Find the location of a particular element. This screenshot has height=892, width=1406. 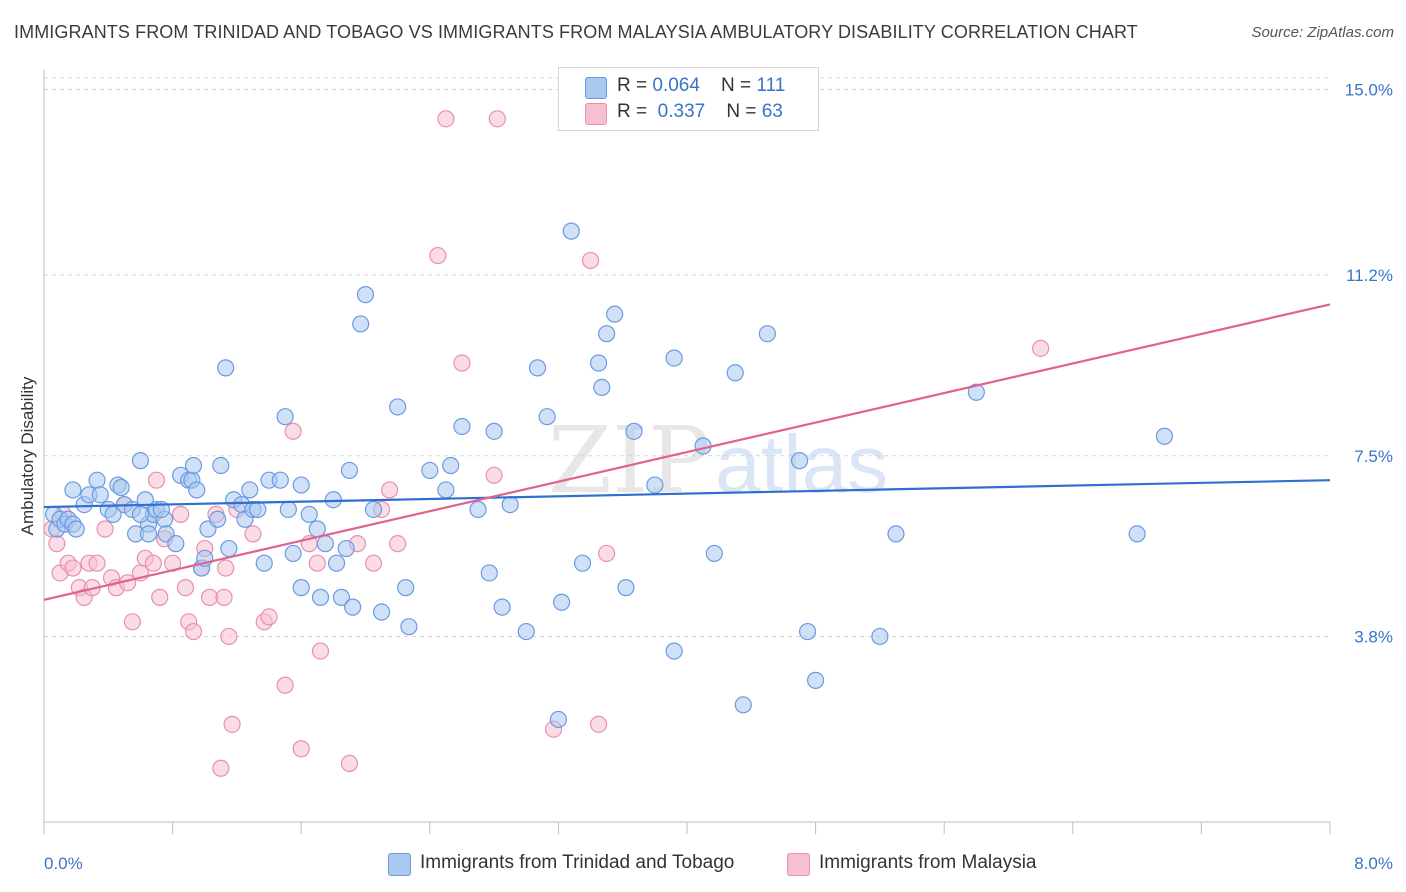

x-tick-label-min: 0.0% is located at coordinates (63, 863).